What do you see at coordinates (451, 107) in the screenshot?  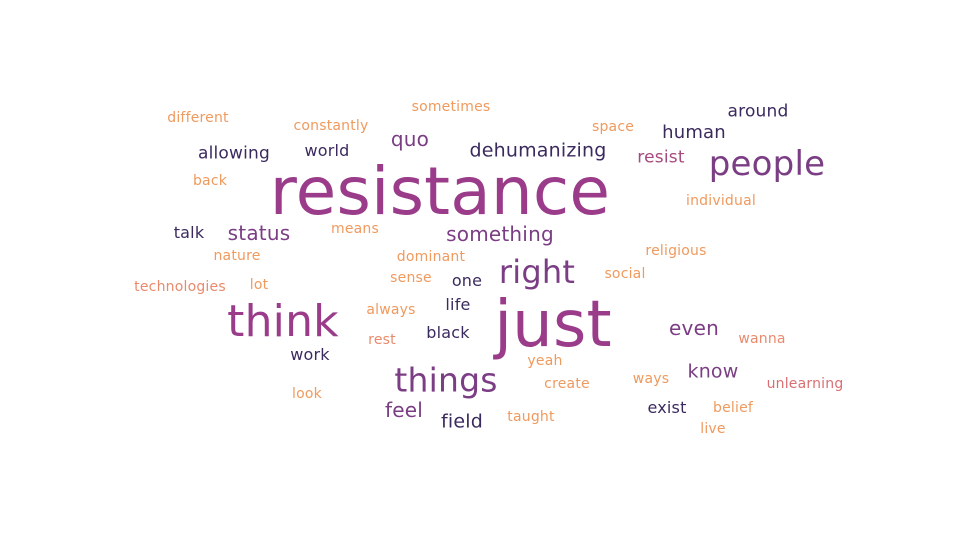 I see `word-sometimes: sometimes` at bounding box center [451, 107].